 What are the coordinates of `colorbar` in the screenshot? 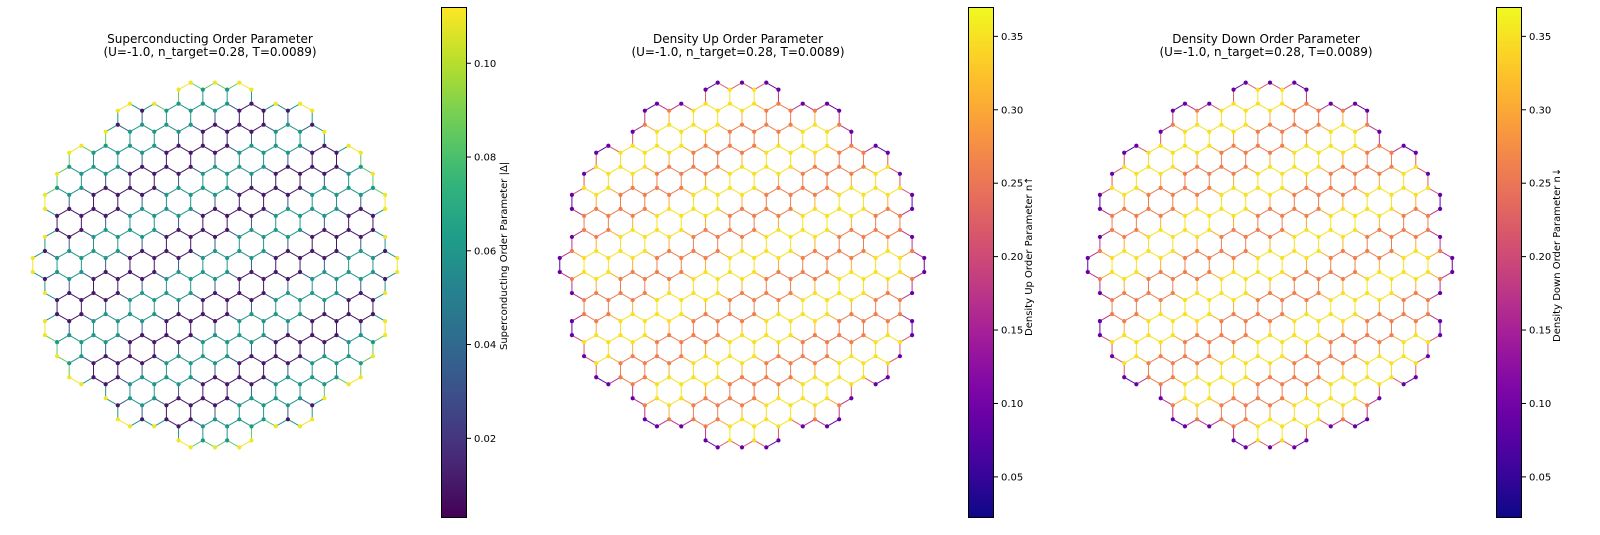 It's located at (454, 262).